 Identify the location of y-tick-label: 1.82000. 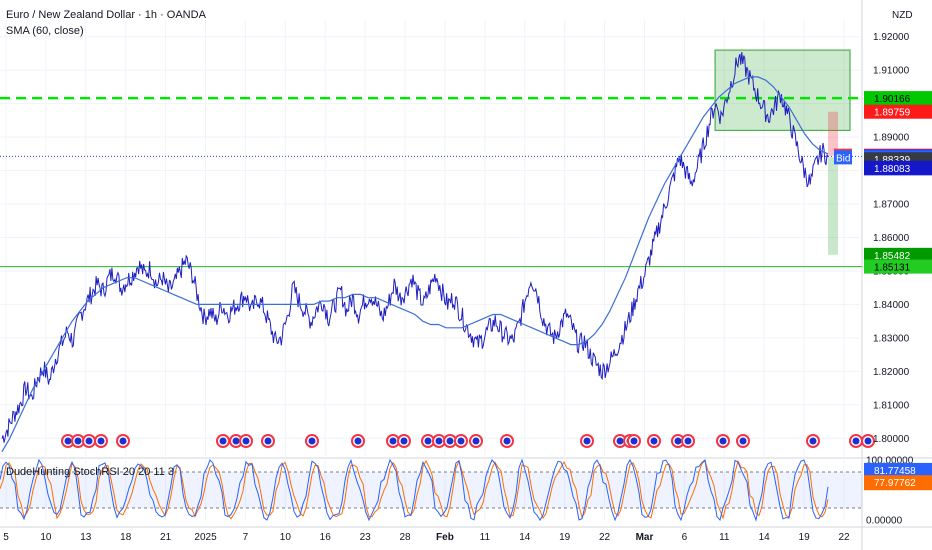
(891, 372).